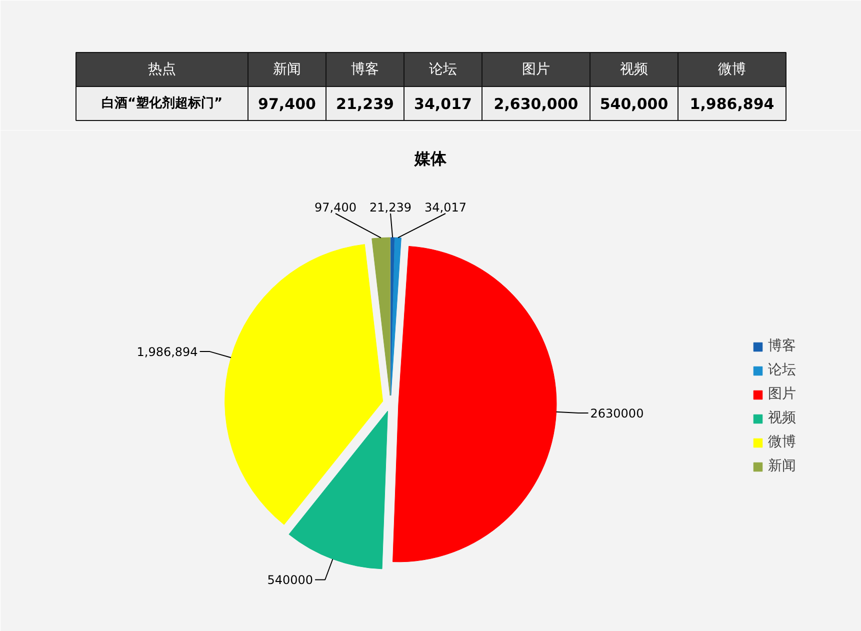  Describe the element at coordinates (634, 70) in the screenshot. I see `category-label: 视频` at that location.